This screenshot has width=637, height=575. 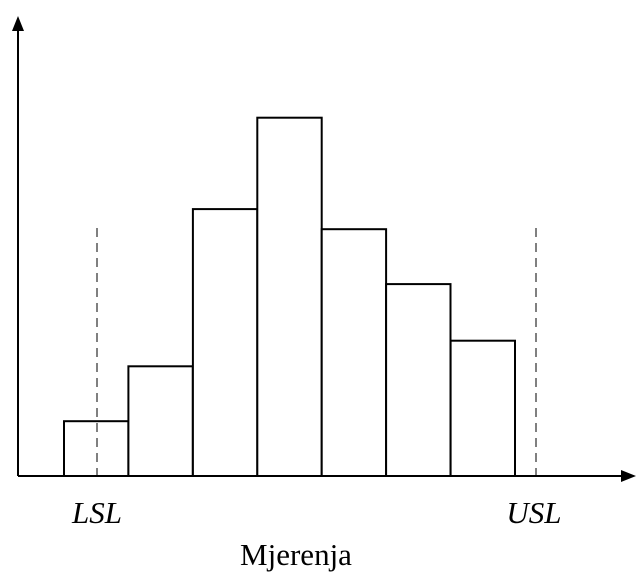 I want to click on x-axis-arrowhead, so click(x=628, y=476).